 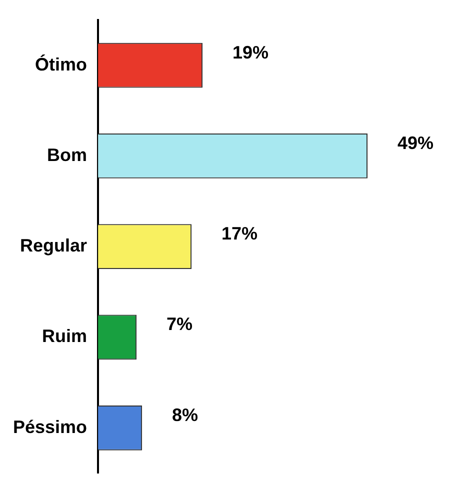 I want to click on data-label: 8%, so click(x=185, y=414).